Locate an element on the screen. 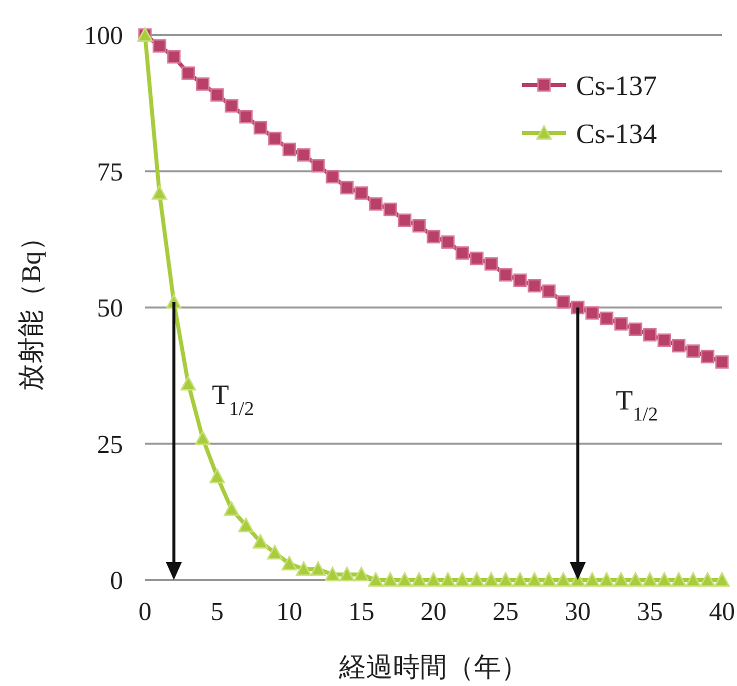  x-tick-label: 20 is located at coordinates (433, 611).